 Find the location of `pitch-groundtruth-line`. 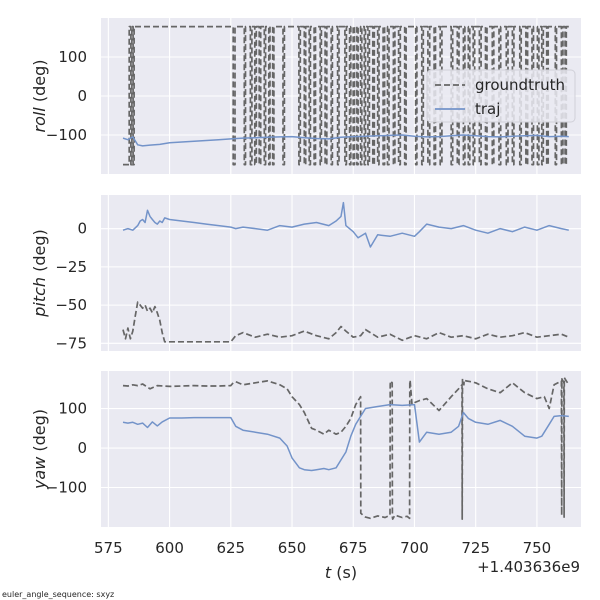

pitch-groundtruth-line is located at coordinates (346, 322).